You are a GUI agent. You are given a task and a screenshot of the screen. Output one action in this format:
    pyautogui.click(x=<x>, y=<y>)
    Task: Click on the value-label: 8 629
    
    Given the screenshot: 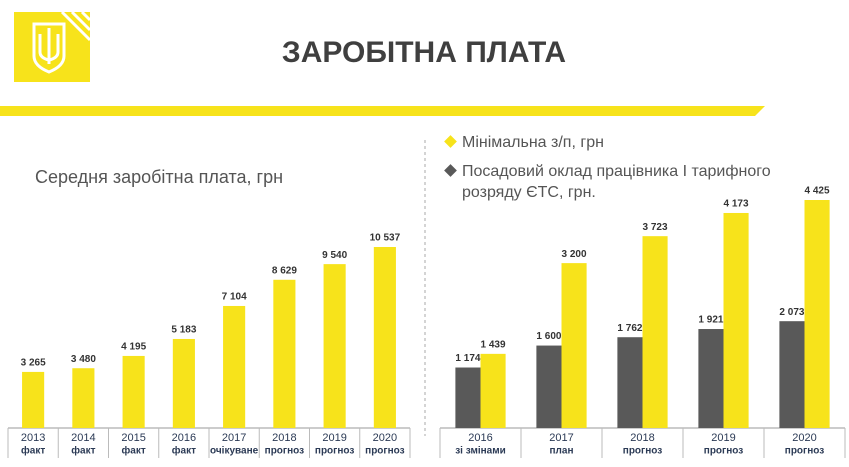 What is the action you would take?
    pyautogui.click(x=284, y=270)
    